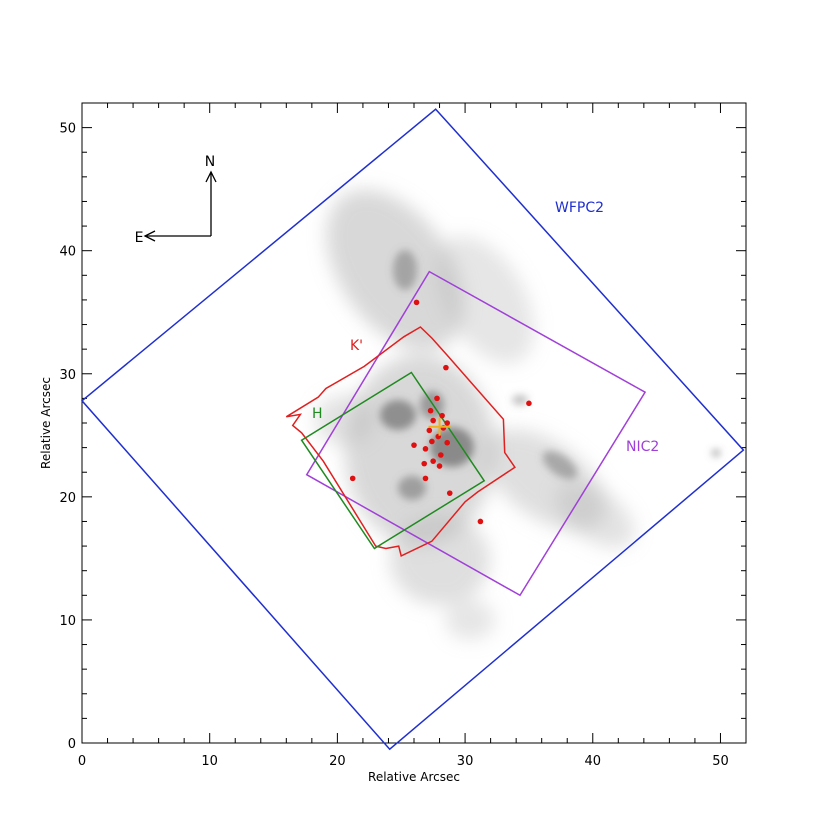 This screenshot has height=830, width=830. Describe the element at coordinates (149, 236) in the screenshot. I see `east-arrowhead-icon` at that location.